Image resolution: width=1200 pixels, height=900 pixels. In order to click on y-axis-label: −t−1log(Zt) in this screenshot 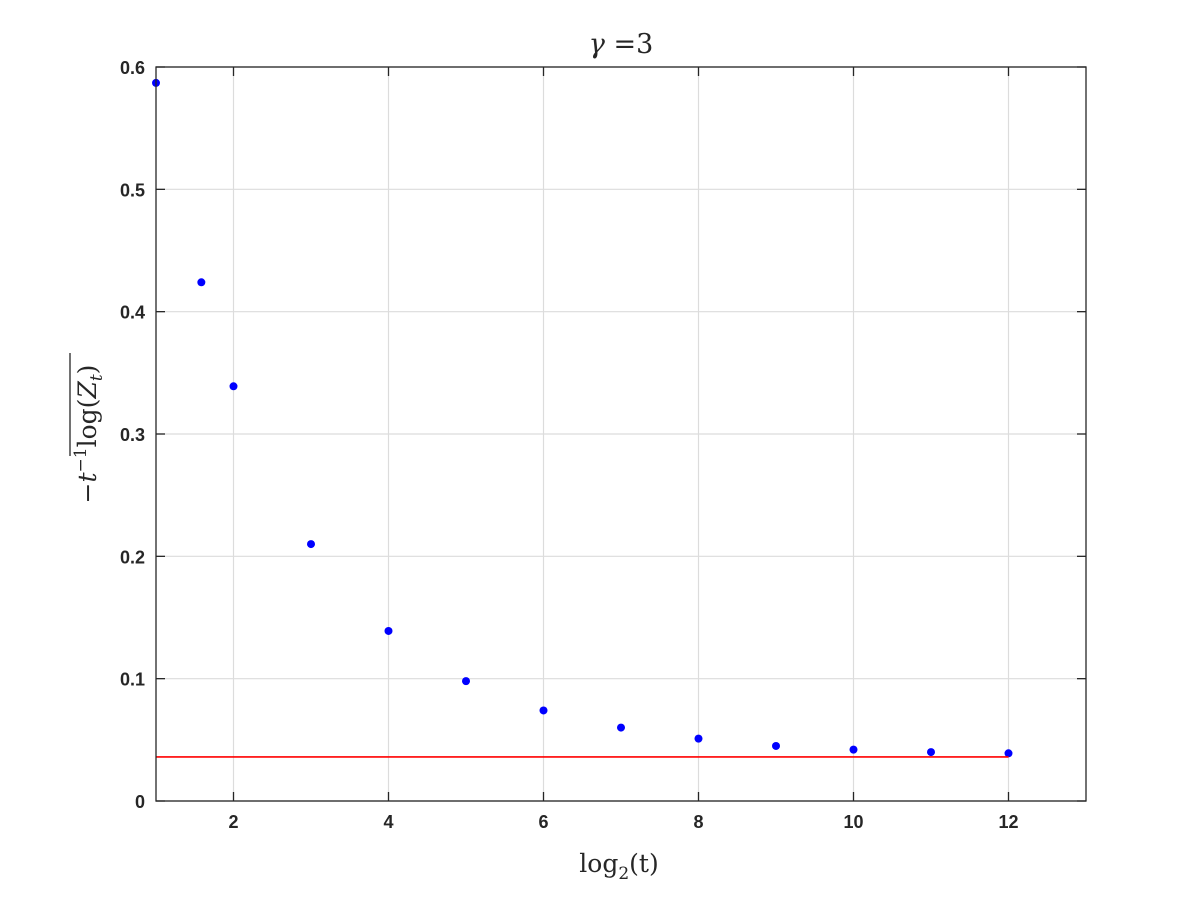, I will do `click(88, 428)`.